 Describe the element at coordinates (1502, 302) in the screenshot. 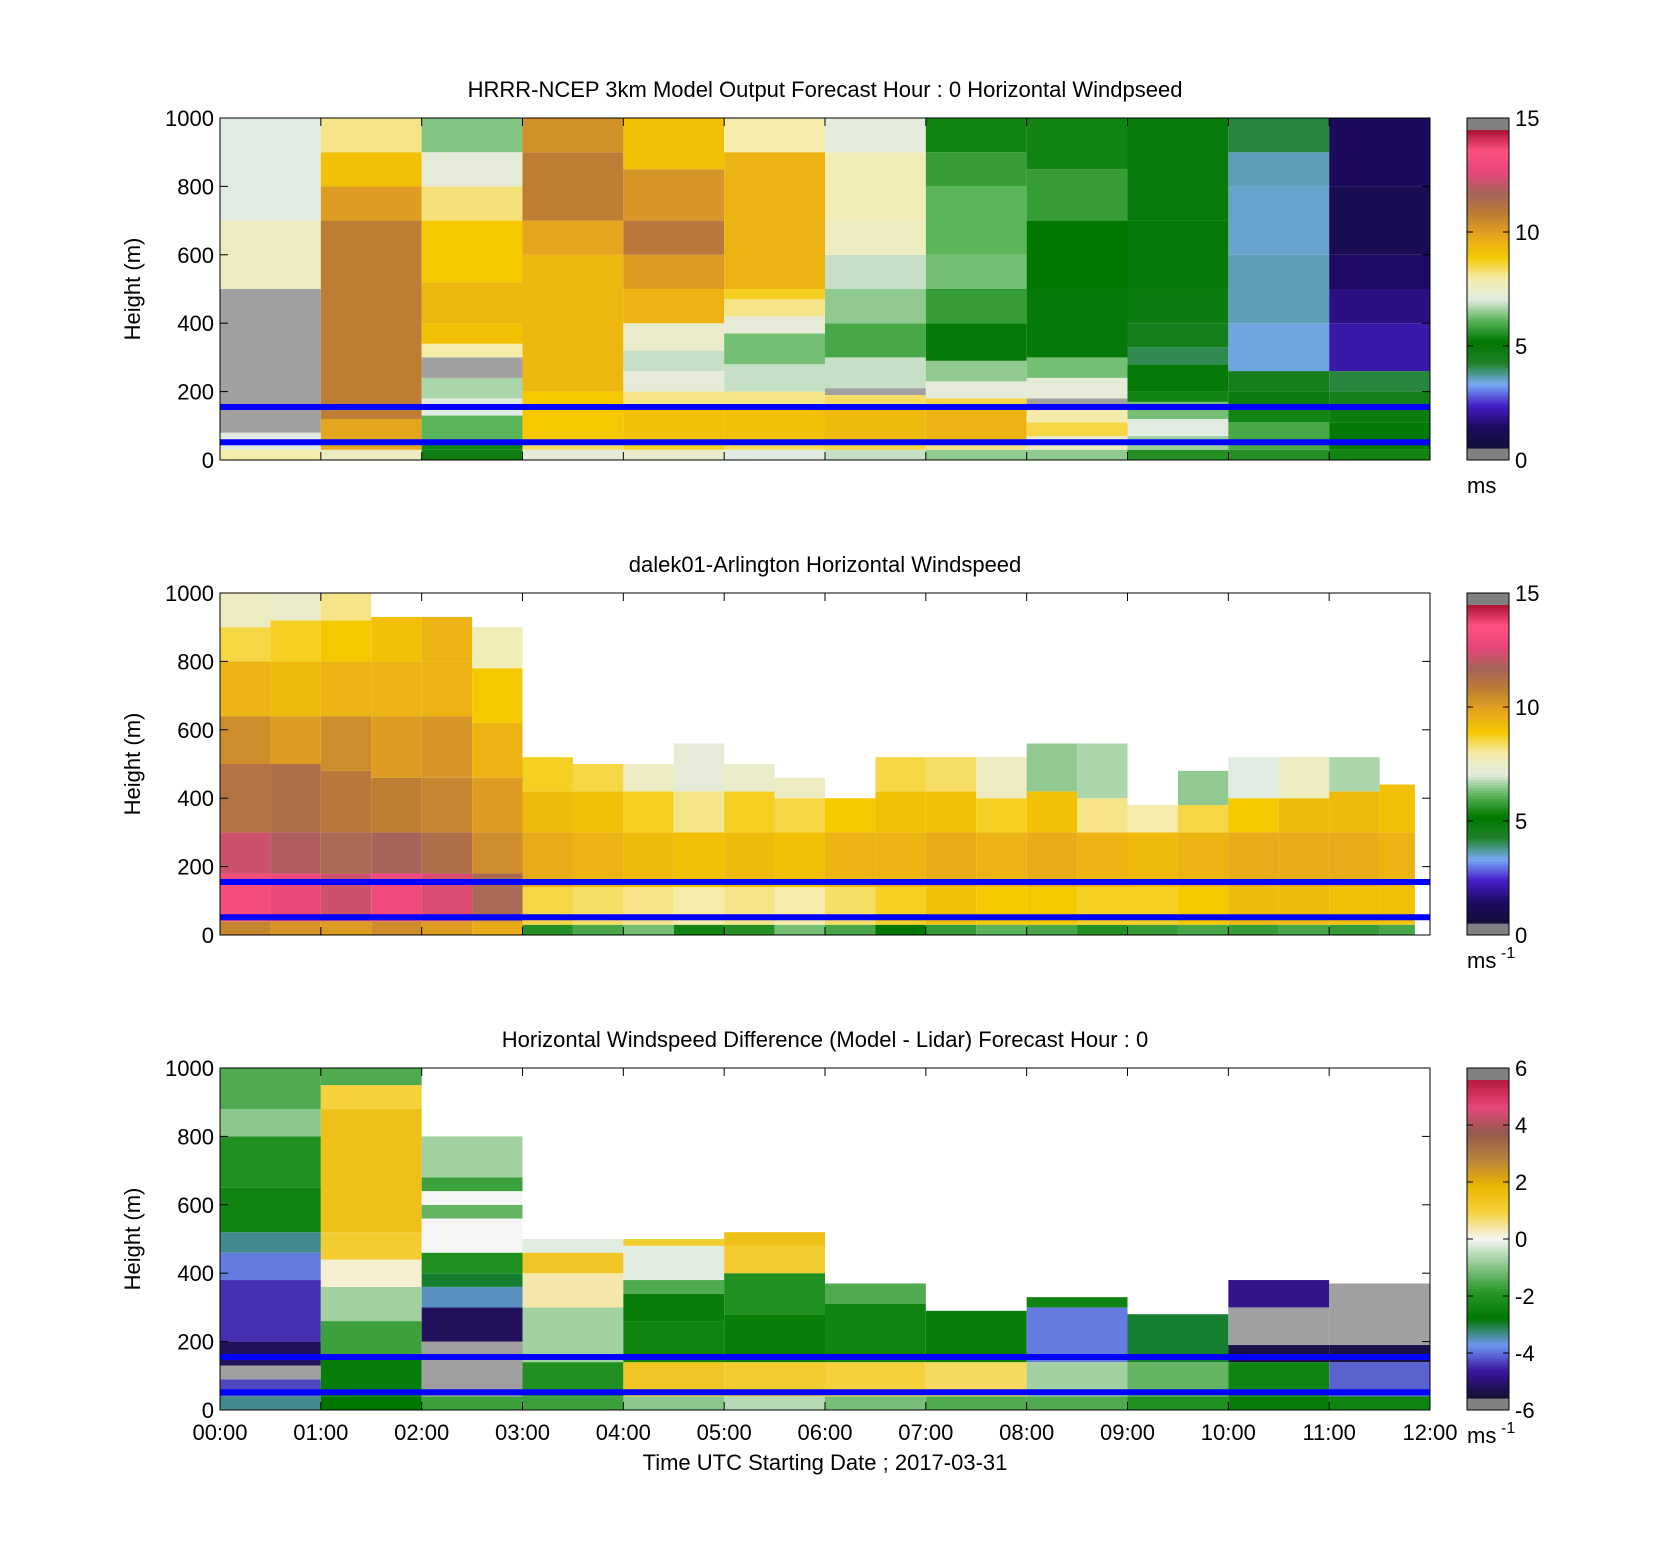

I see `colorbar: 0 5 10 15 ms` at that location.